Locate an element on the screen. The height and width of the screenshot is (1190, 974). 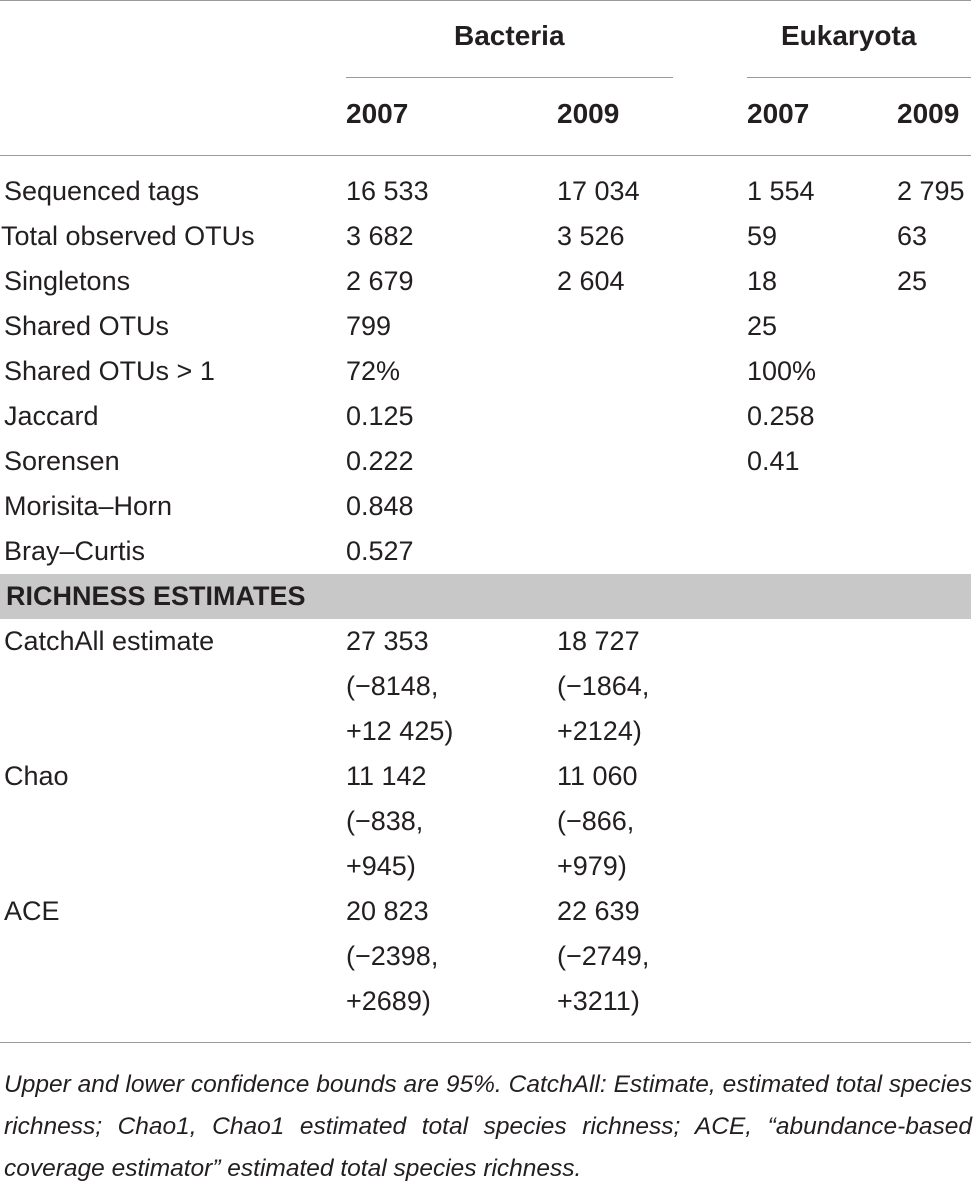
estimate-upper-bound: +979) is located at coordinates (592, 866).